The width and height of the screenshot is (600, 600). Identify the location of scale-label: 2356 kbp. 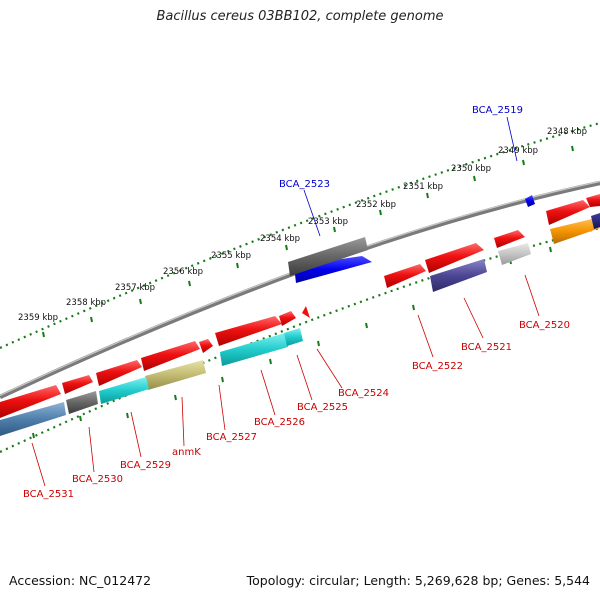
(183, 272).